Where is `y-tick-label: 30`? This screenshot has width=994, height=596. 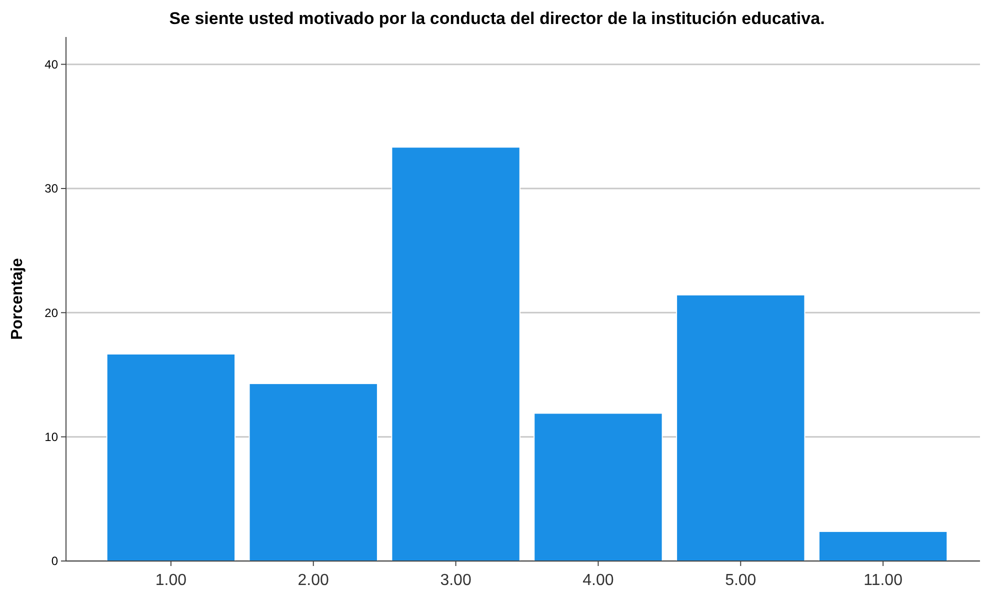 y-tick-label: 30 is located at coordinates (51, 189).